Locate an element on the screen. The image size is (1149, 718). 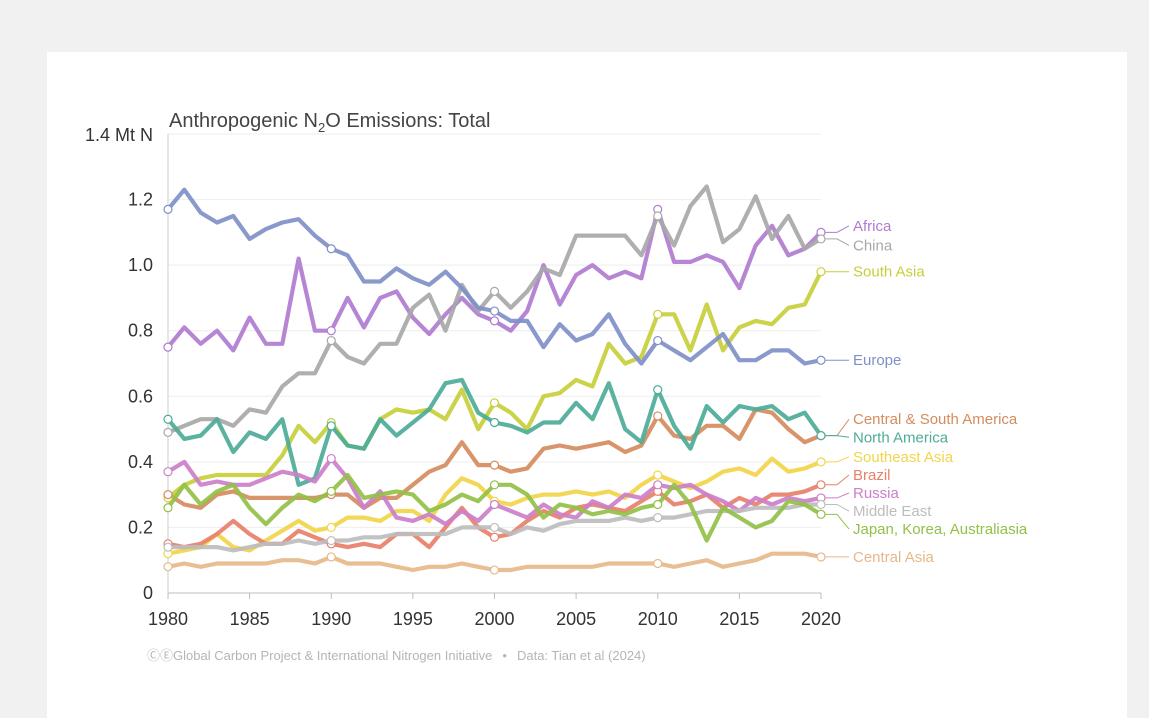
series-line-europe is located at coordinates (494, 276).